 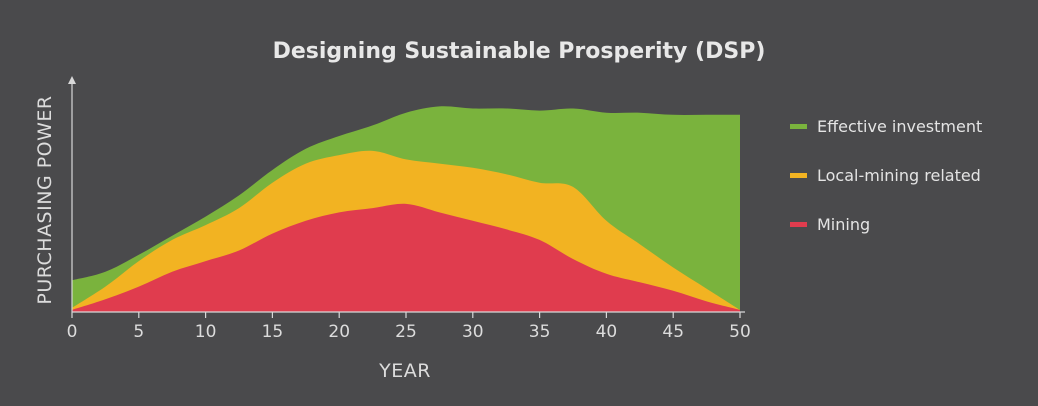 I want to click on x-tick-label: 40, so click(x=607, y=332).